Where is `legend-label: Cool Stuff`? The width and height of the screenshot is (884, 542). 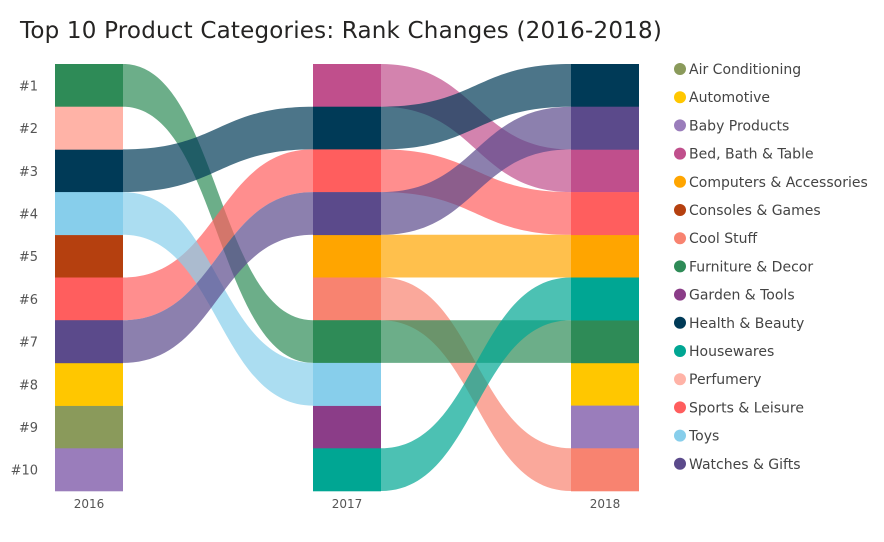 legend-label: Cool Stuff is located at coordinates (723, 239).